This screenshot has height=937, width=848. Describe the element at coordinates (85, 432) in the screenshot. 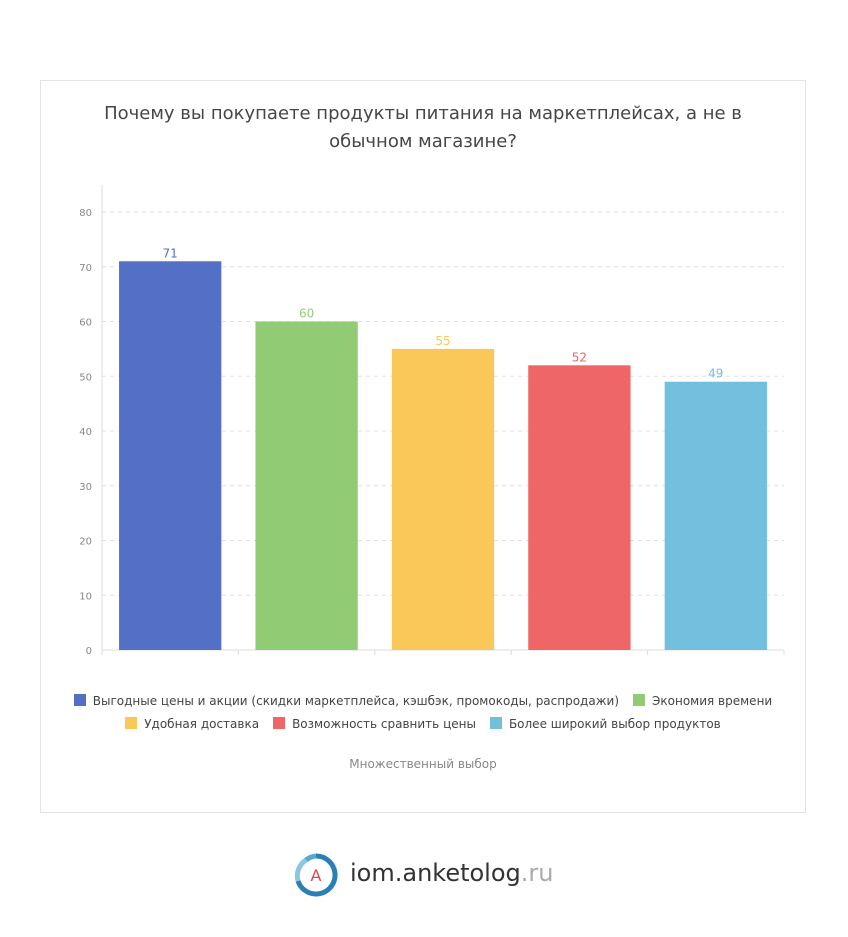

I see `y-tick-label: 40` at that location.